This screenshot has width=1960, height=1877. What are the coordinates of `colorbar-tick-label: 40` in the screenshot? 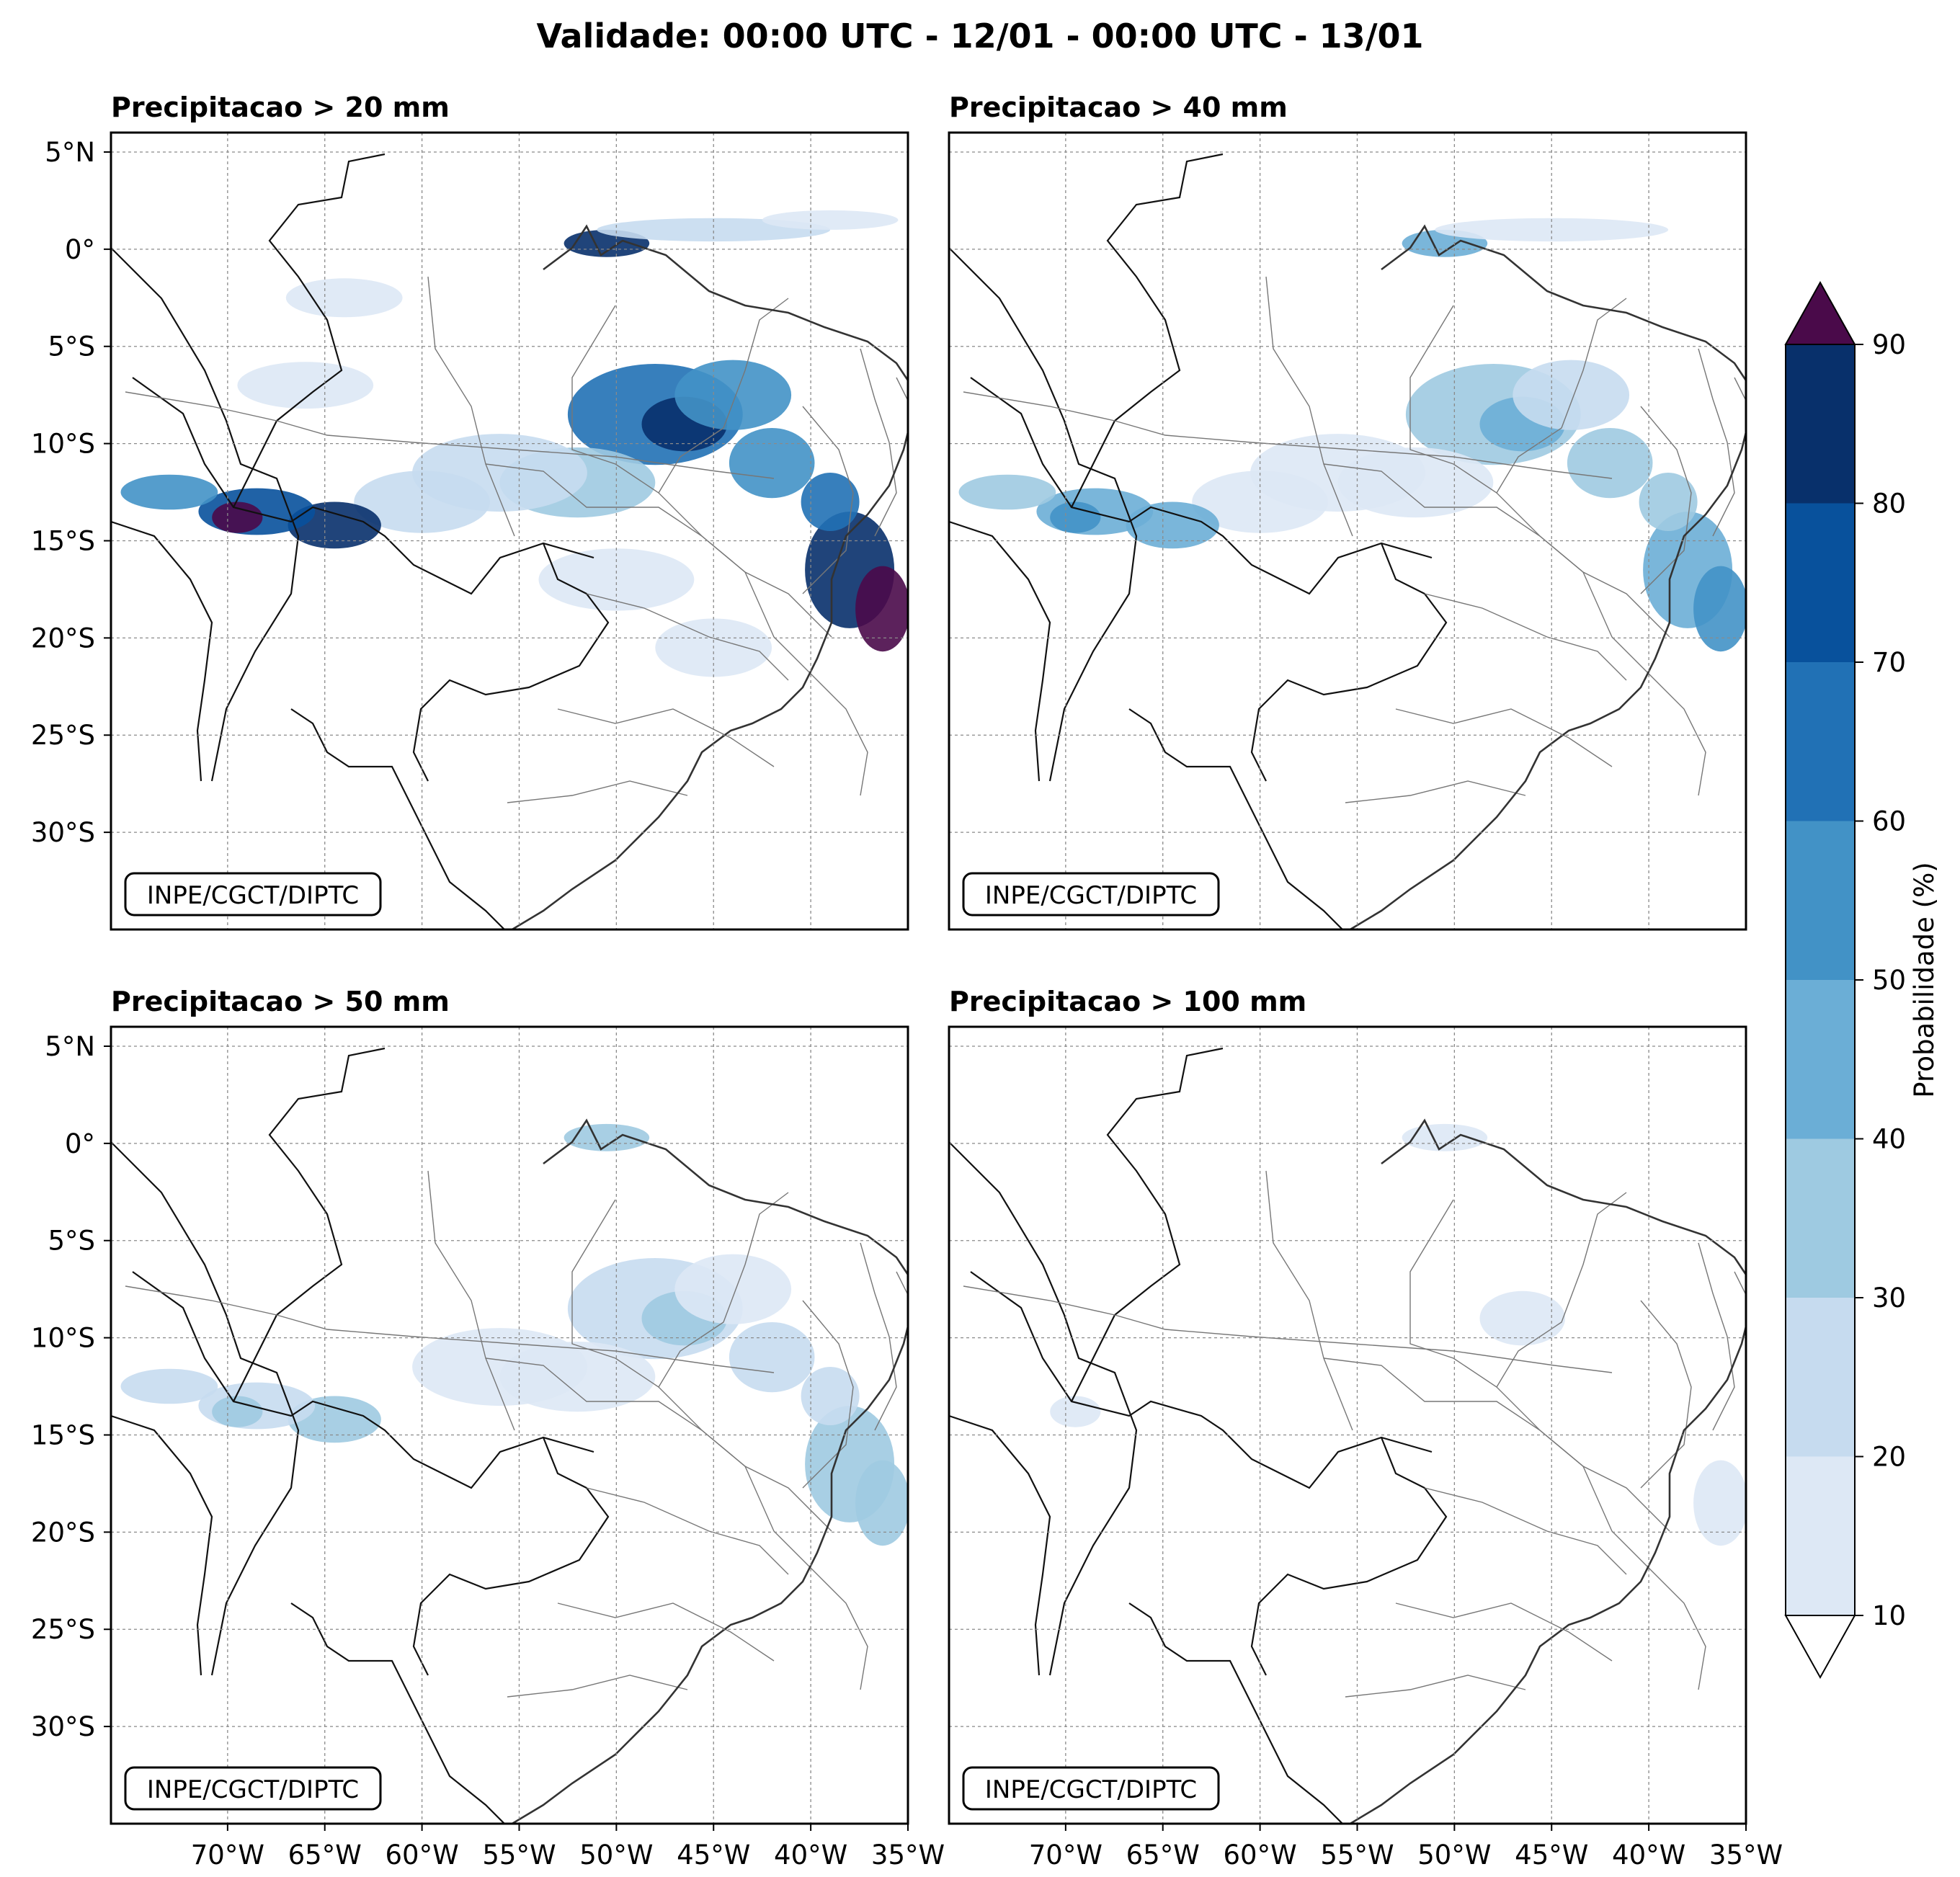 It's located at (1889, 1140).